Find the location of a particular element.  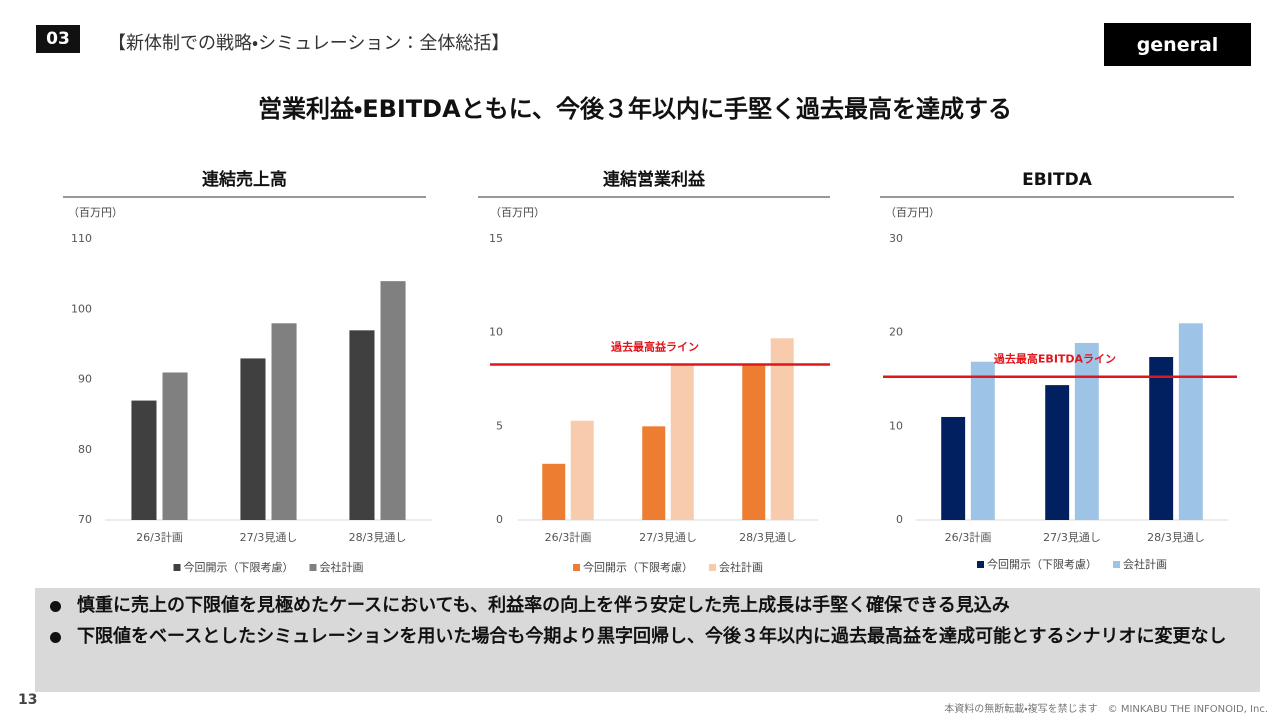

y-tick-label: 20 is located at coordinates (896, 332).